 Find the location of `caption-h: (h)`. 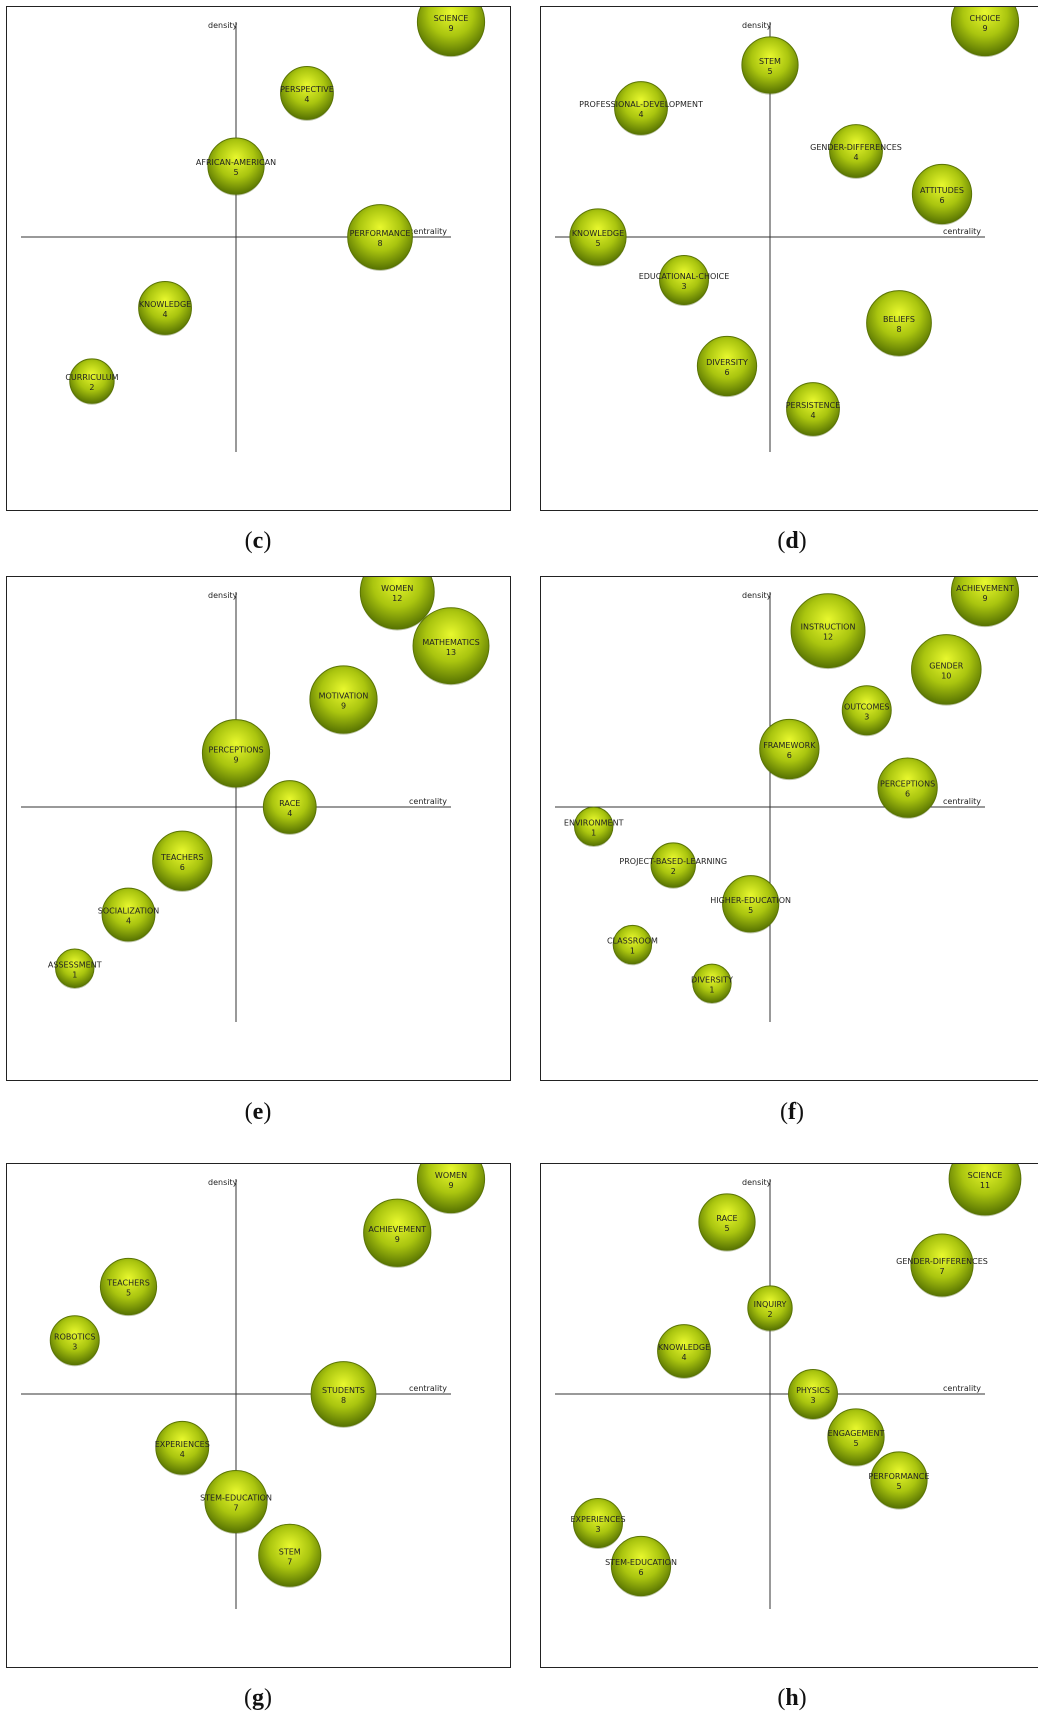

caption-h: (h) is located at coordinates (792, 1698).